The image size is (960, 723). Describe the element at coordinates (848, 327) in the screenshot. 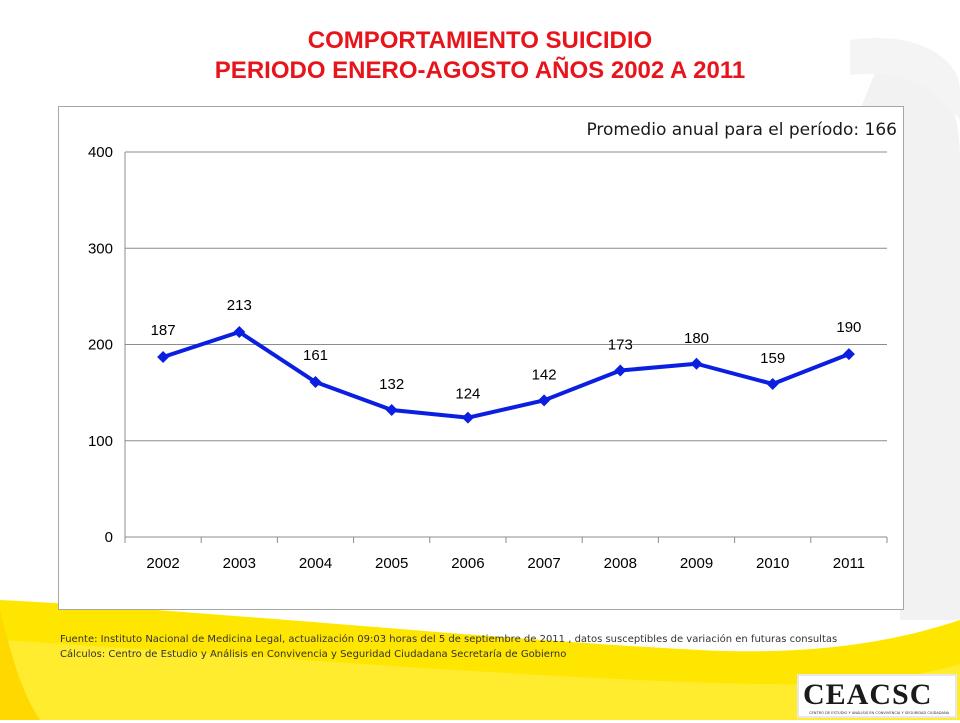

I see `data-label: 190` at that location.